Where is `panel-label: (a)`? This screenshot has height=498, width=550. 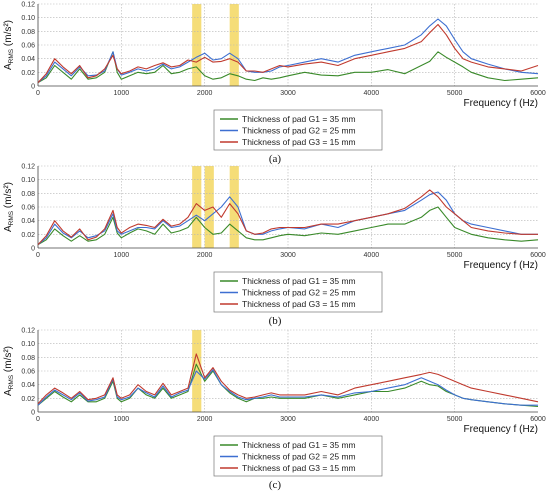 panel-label: (a) is located at coordinates (275, 159).